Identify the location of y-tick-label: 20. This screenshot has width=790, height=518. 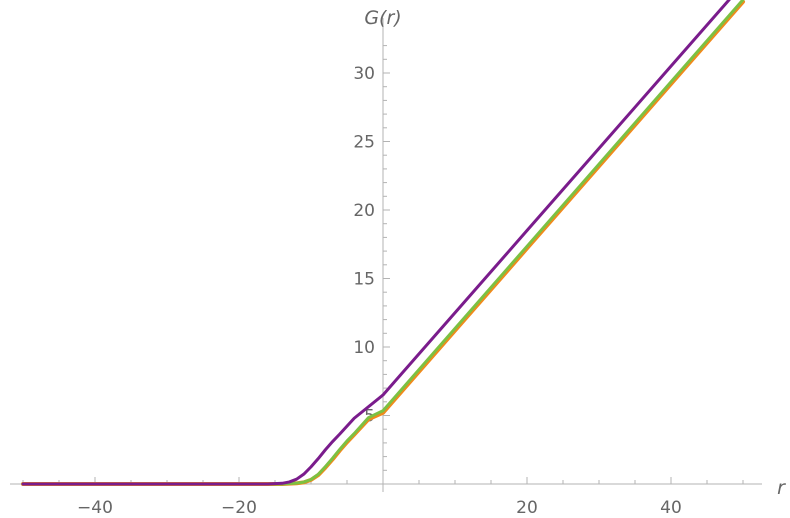
(364, 211).